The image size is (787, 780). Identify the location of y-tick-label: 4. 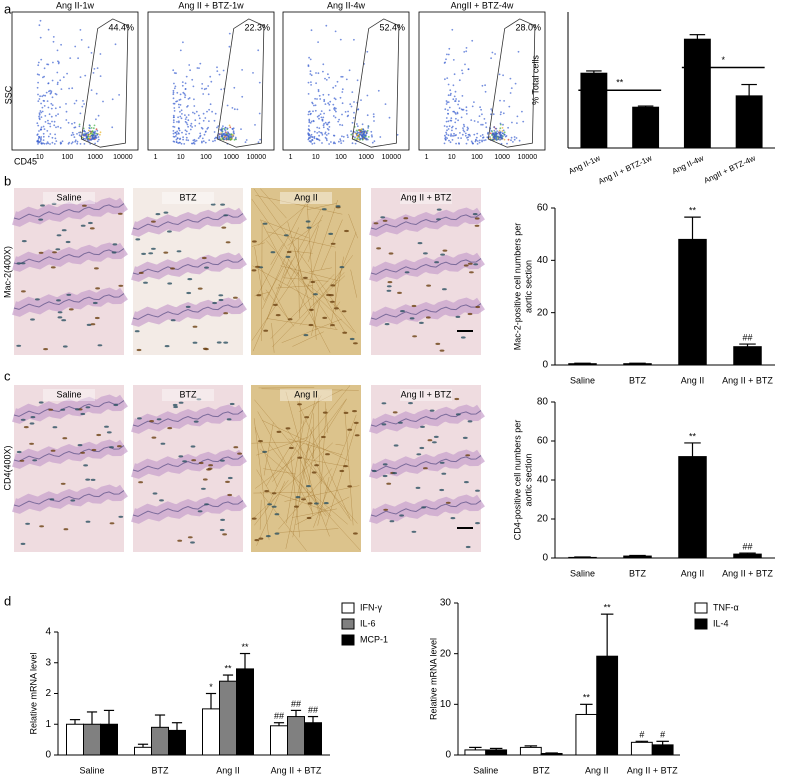
(48, 632).